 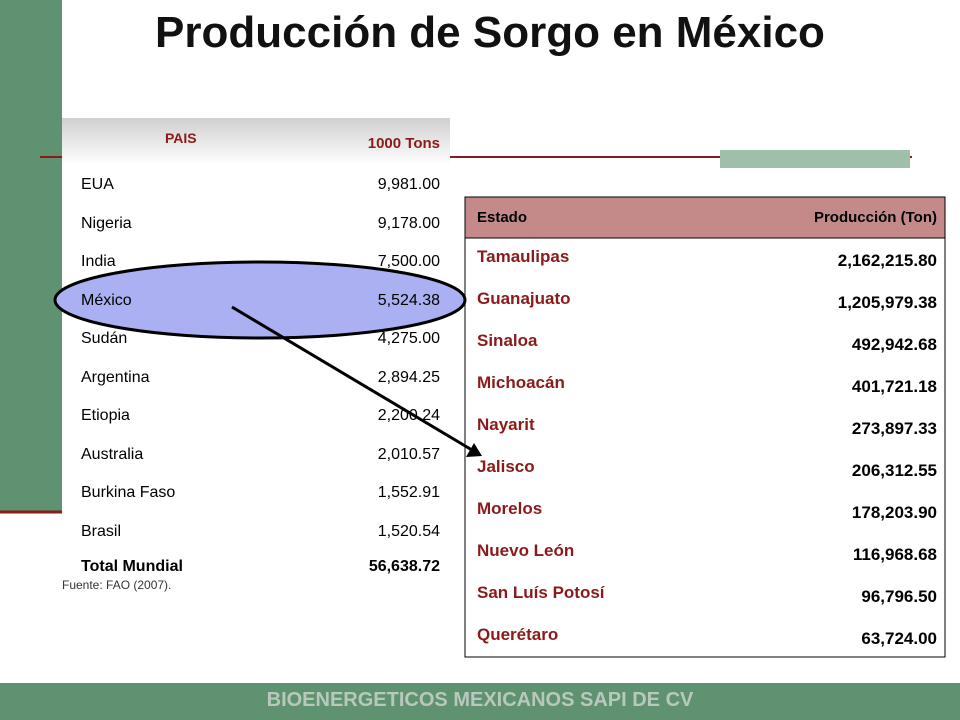 What do you see at coordinates (408, 377) in the screenshot?
I see `tons: 2,894.25` at bounding box center [408, 377].